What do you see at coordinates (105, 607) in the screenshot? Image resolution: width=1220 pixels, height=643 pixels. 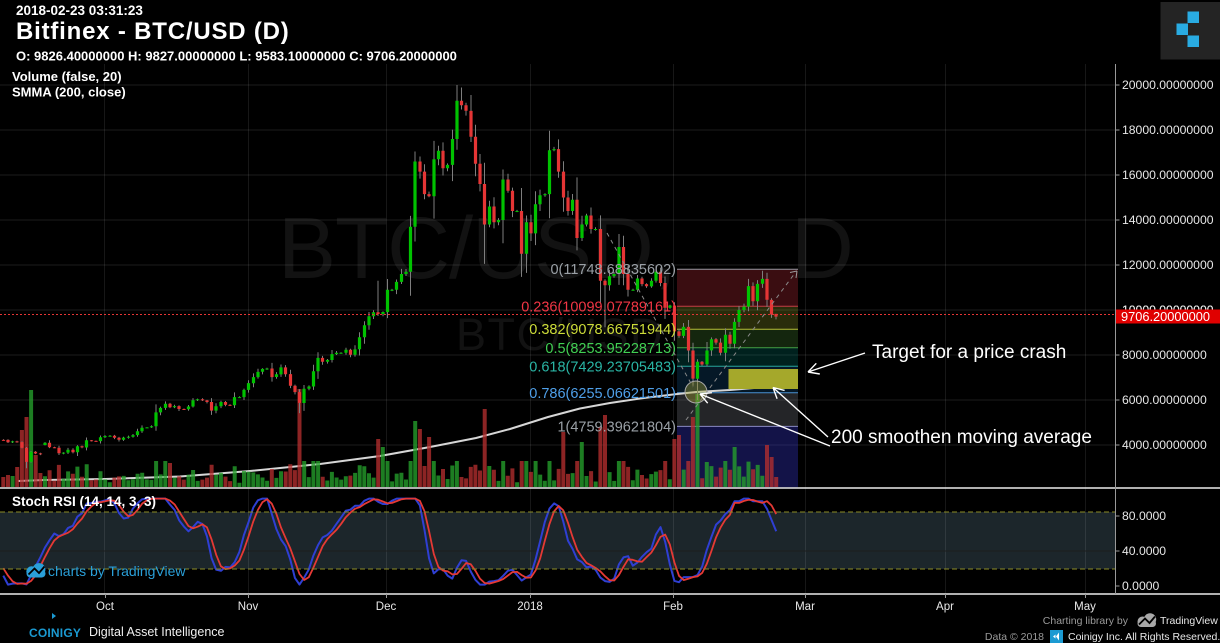 I see `svg-text: Oct` at bounding box center [105, 607].